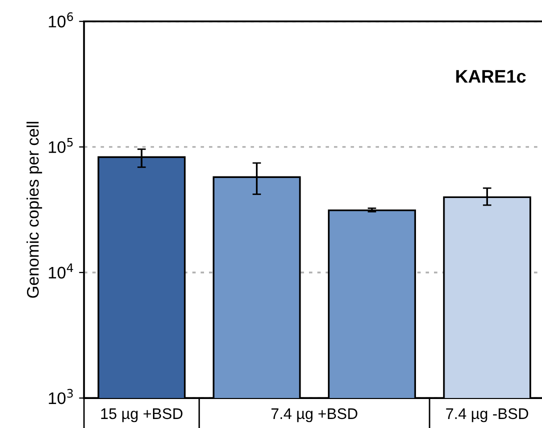 This screenshot has width=542, height=428. What do you see at coordinates (60, 396) in the screenshot?
I see `y-tick-label: 10$^{3}$` at bounding box center [60, 396].